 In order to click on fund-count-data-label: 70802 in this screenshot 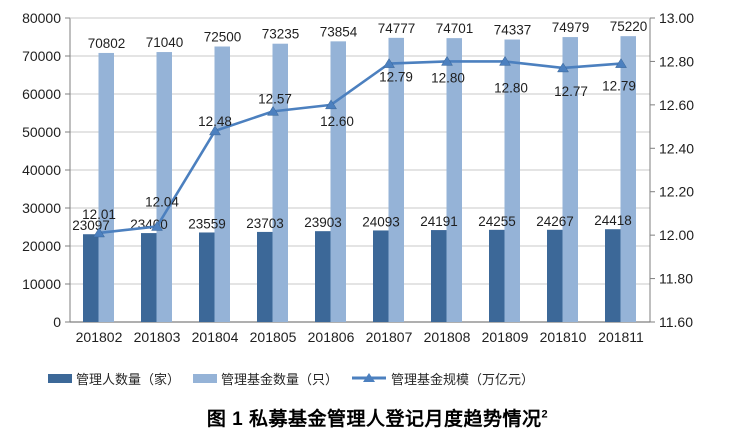, I will do `click(107, 43)`.